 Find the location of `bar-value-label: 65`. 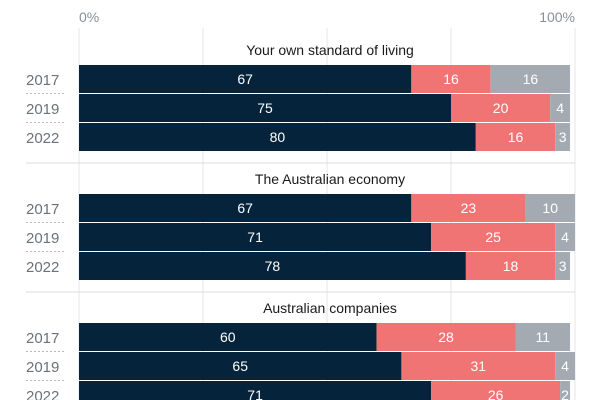

bar-value-label: 65 is located at coordinates (240, 366).